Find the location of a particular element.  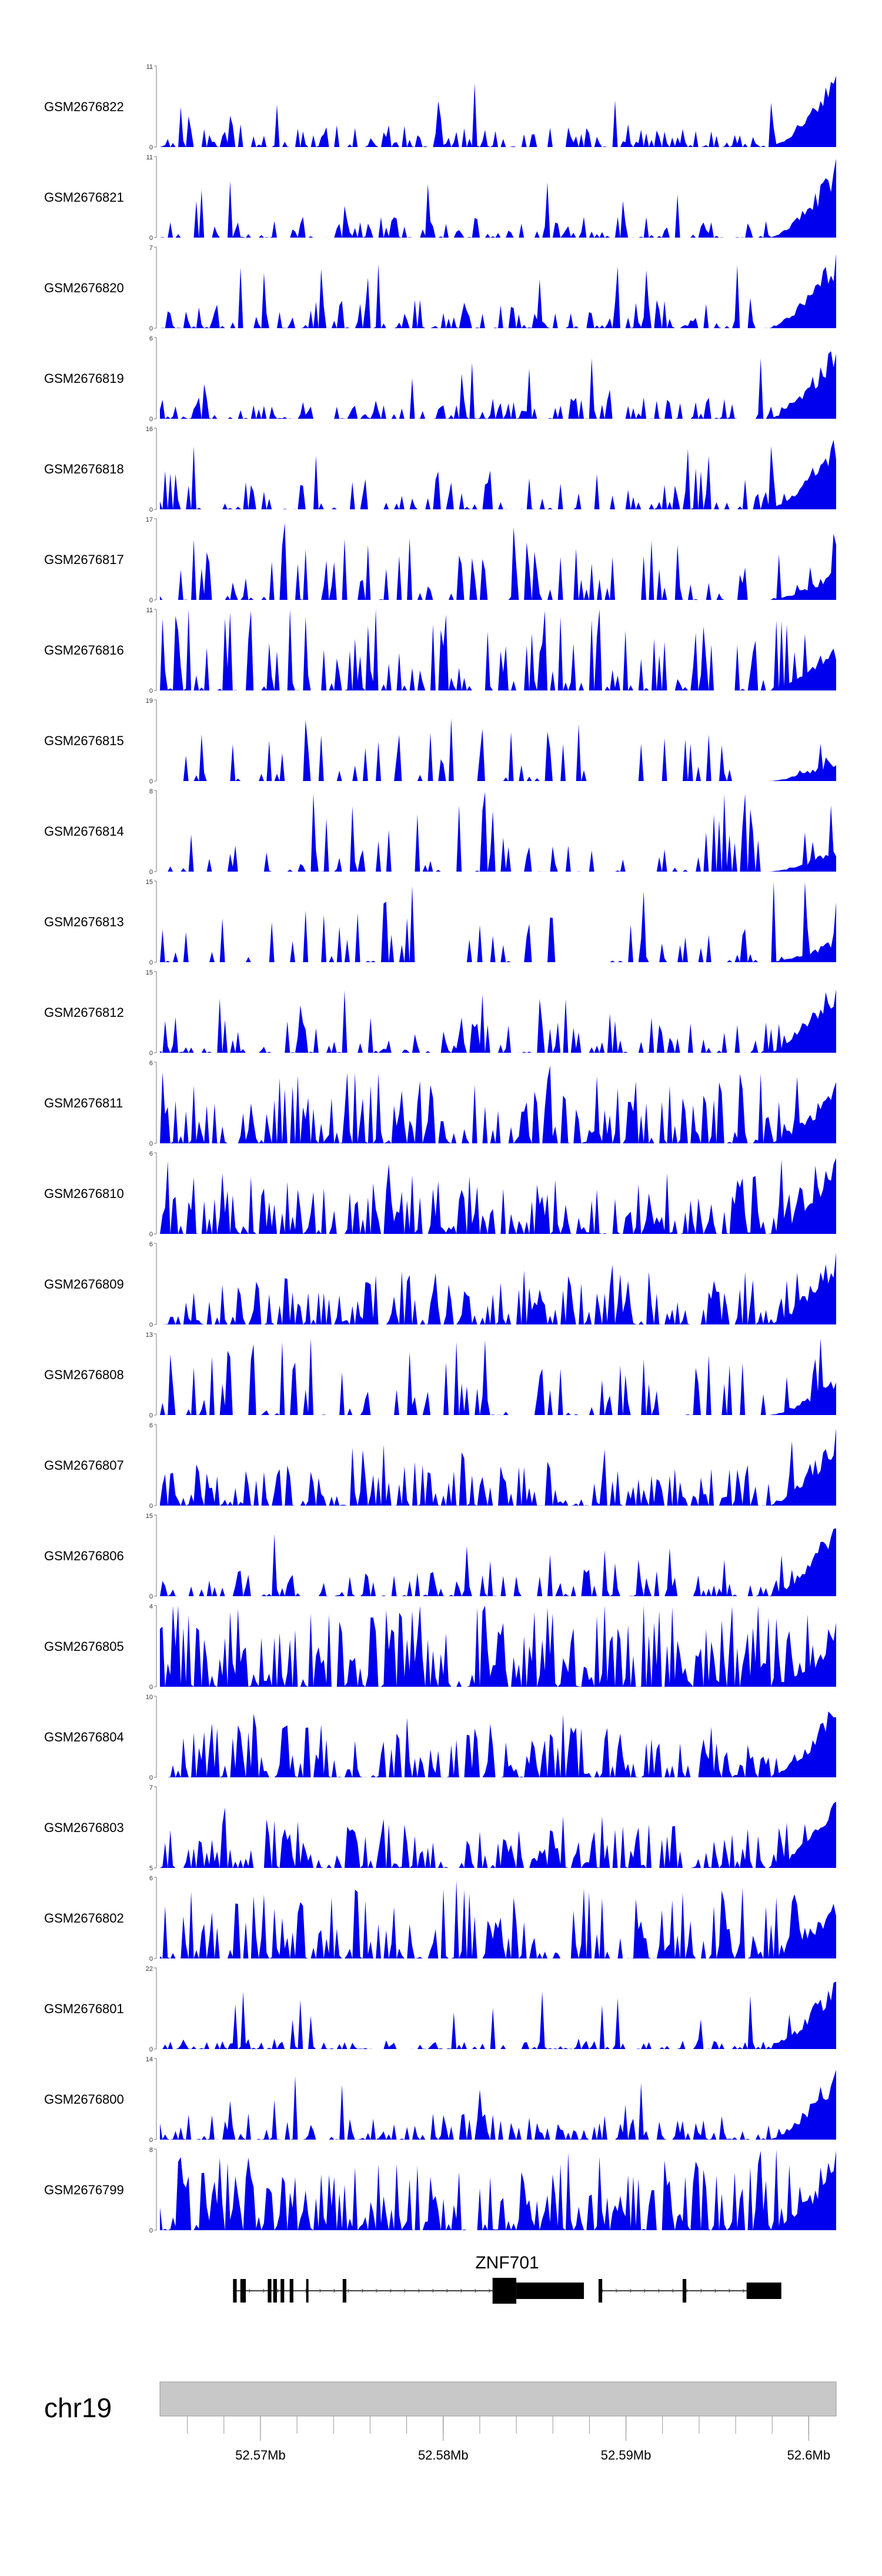

track-label: GSM2676804 is located at coordinates (84, 1737).